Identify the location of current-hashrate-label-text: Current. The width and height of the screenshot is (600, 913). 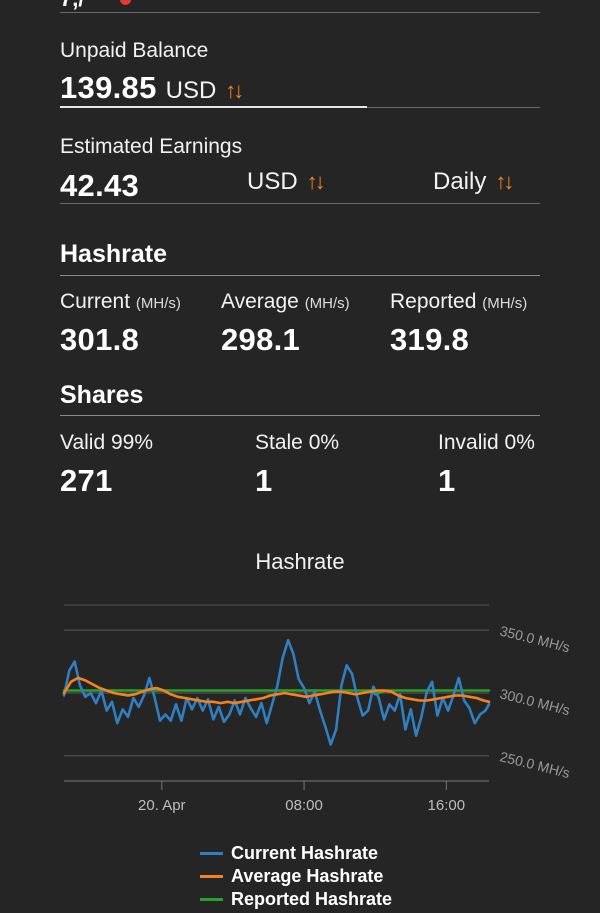
(95, 301).